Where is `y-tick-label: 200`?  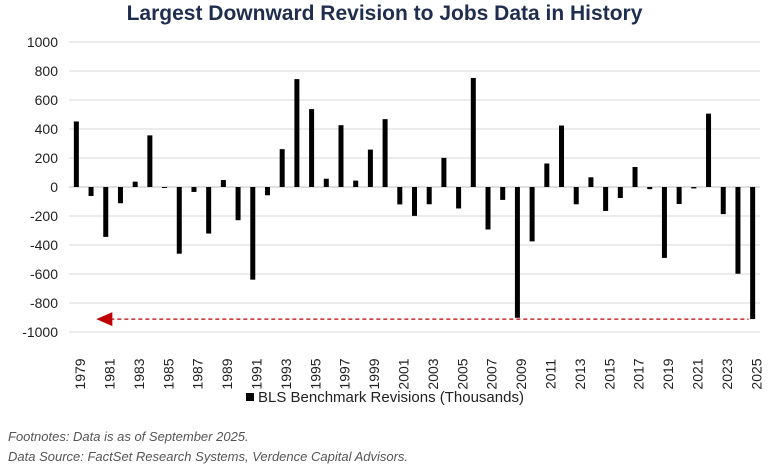 y-tick-label: 200 is located at coordinates (47, 158).